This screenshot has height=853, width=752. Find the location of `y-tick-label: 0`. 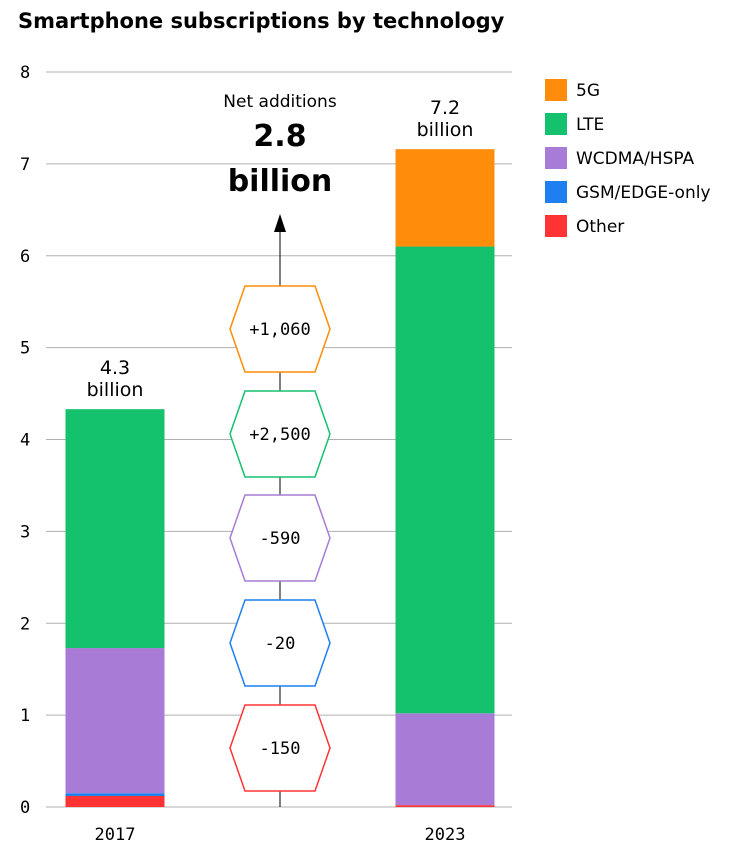

y-tick-label: 0 is located at coordinates (25, 808).